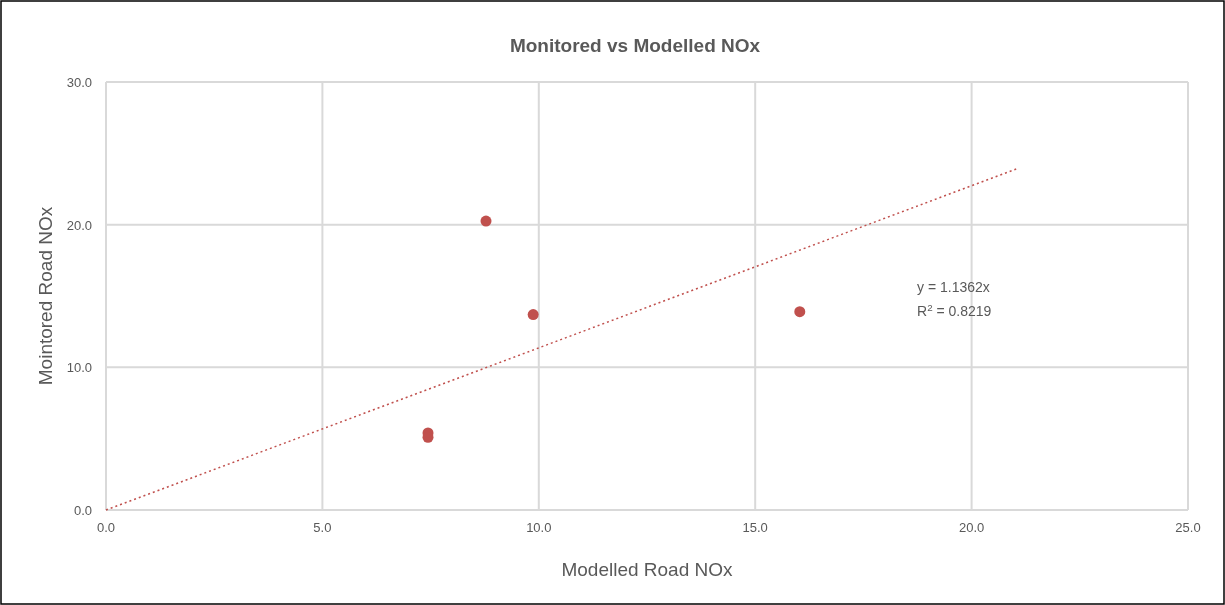 The width and height of the screenshot is (1225, 605). I want to click on x-tick-label: 20.0, so click(971, 527).